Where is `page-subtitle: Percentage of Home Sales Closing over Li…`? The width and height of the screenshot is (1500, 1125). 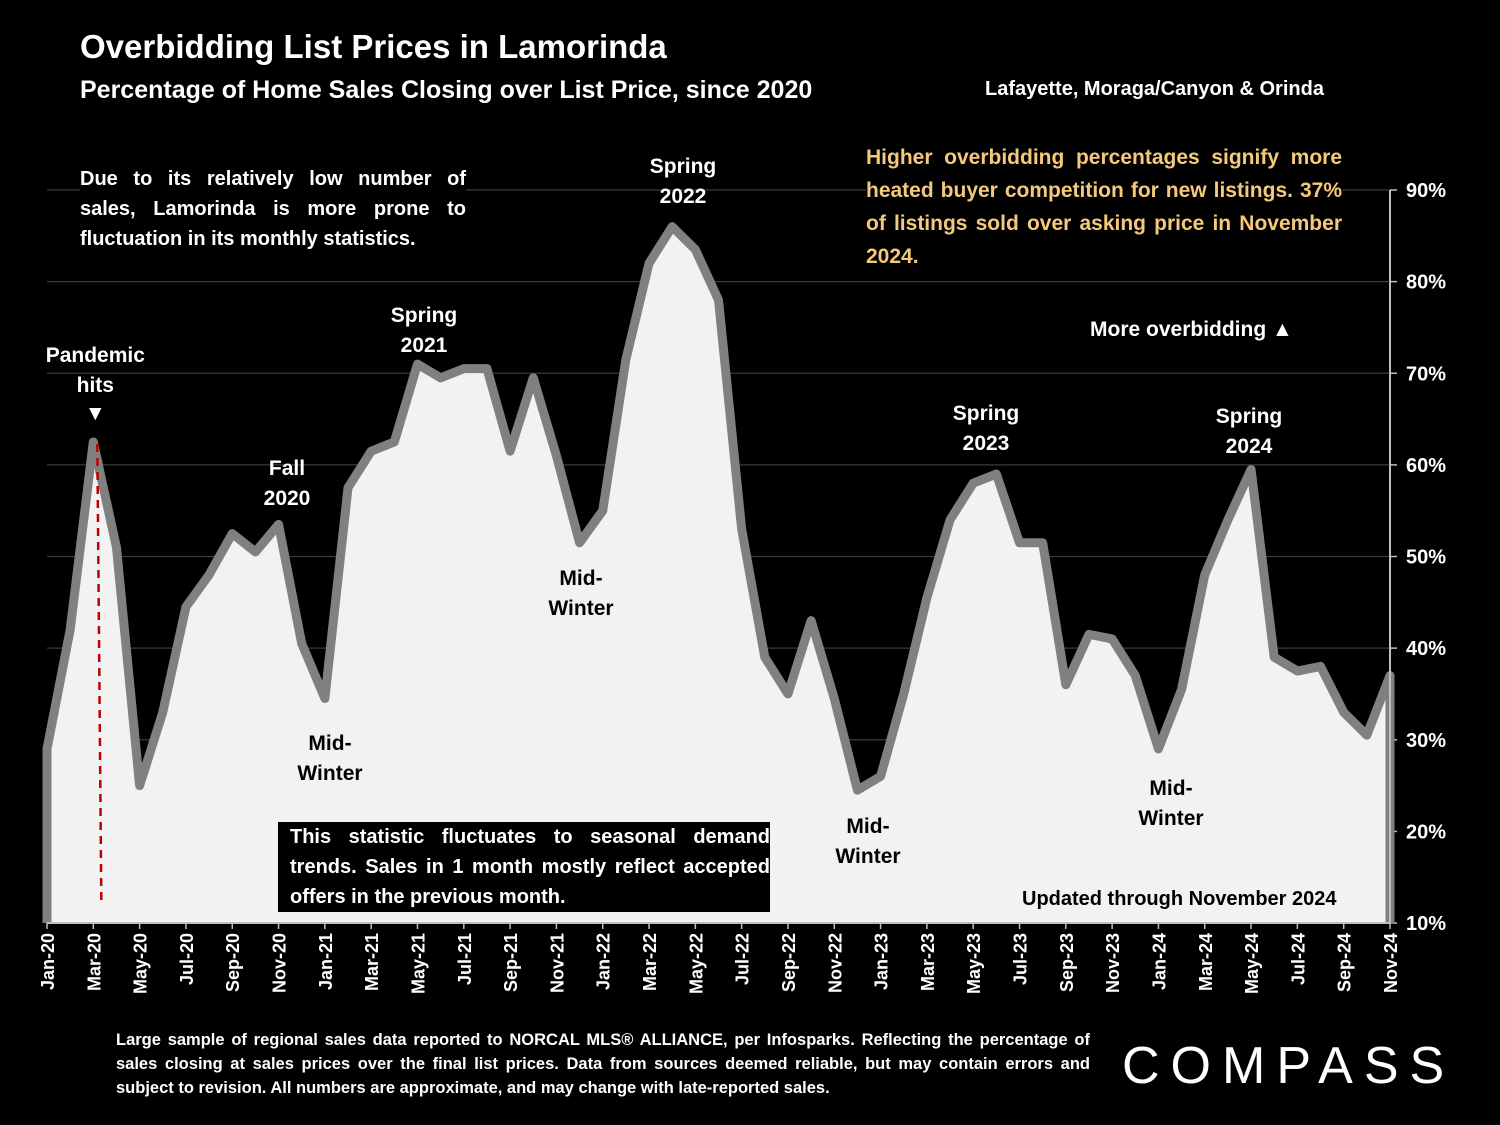
page-subtitle: Percentage of Home Sales Closing over Li… is located at coordinates (446, 90).